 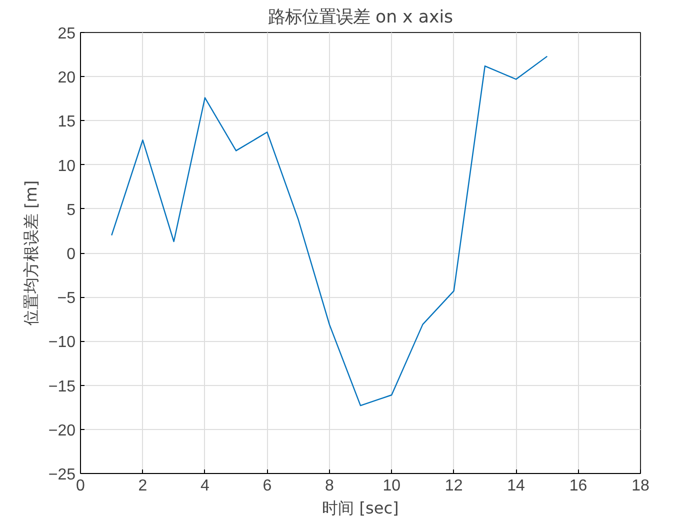 What do you see at coordinates (578, 486) in the screenshot?
I see `x-tick-label: 16` at bounding box center [578, 486].